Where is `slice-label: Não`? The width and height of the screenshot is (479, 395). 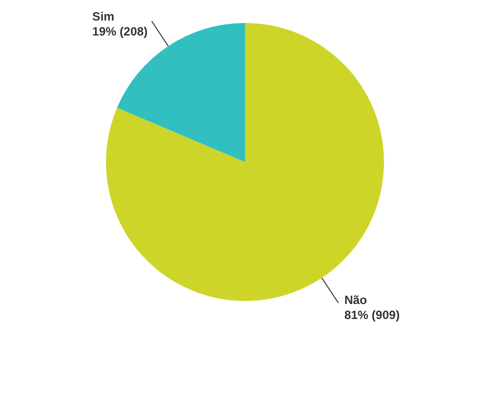
slice-label: Não is located at coordinates (355, 300).